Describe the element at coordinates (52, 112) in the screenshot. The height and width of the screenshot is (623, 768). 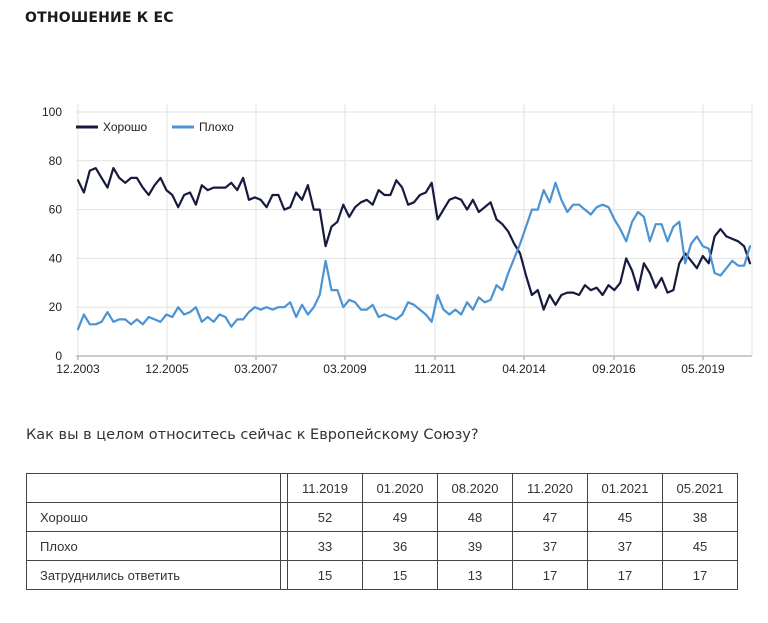
I see `y-tick-label: 100` at that location.